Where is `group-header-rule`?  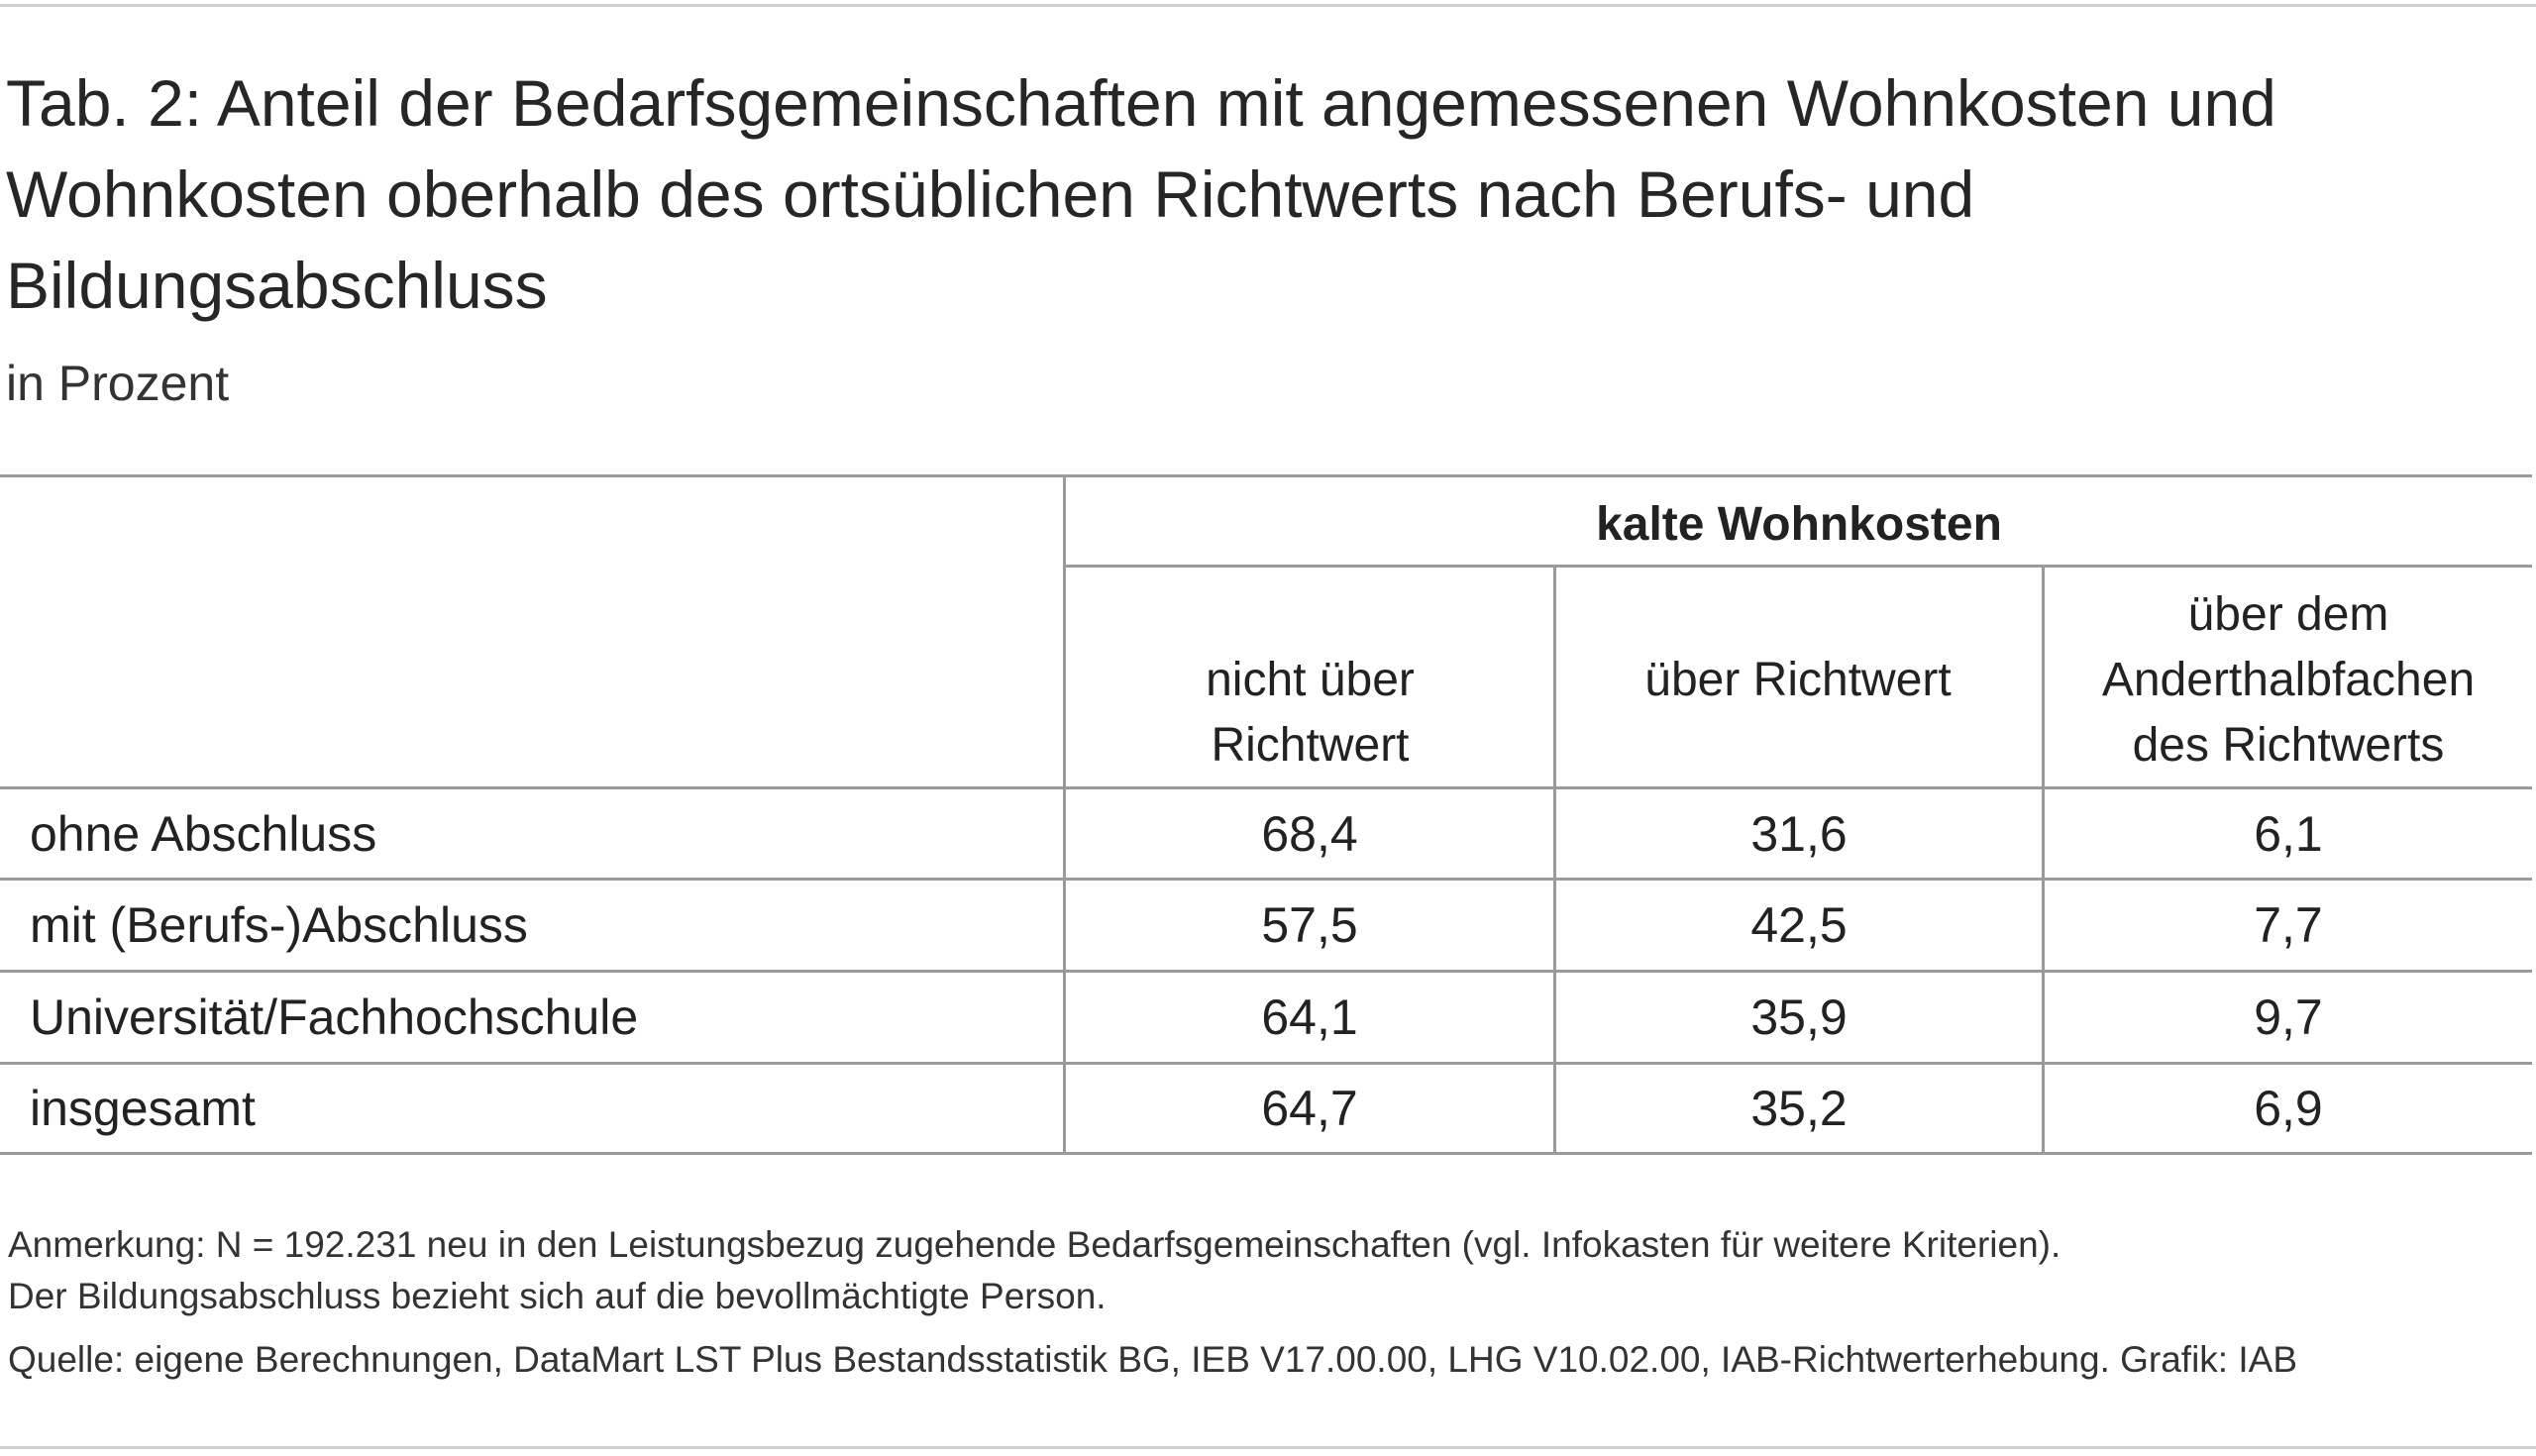 group-header-rule is located at coordinates (1798, 566).